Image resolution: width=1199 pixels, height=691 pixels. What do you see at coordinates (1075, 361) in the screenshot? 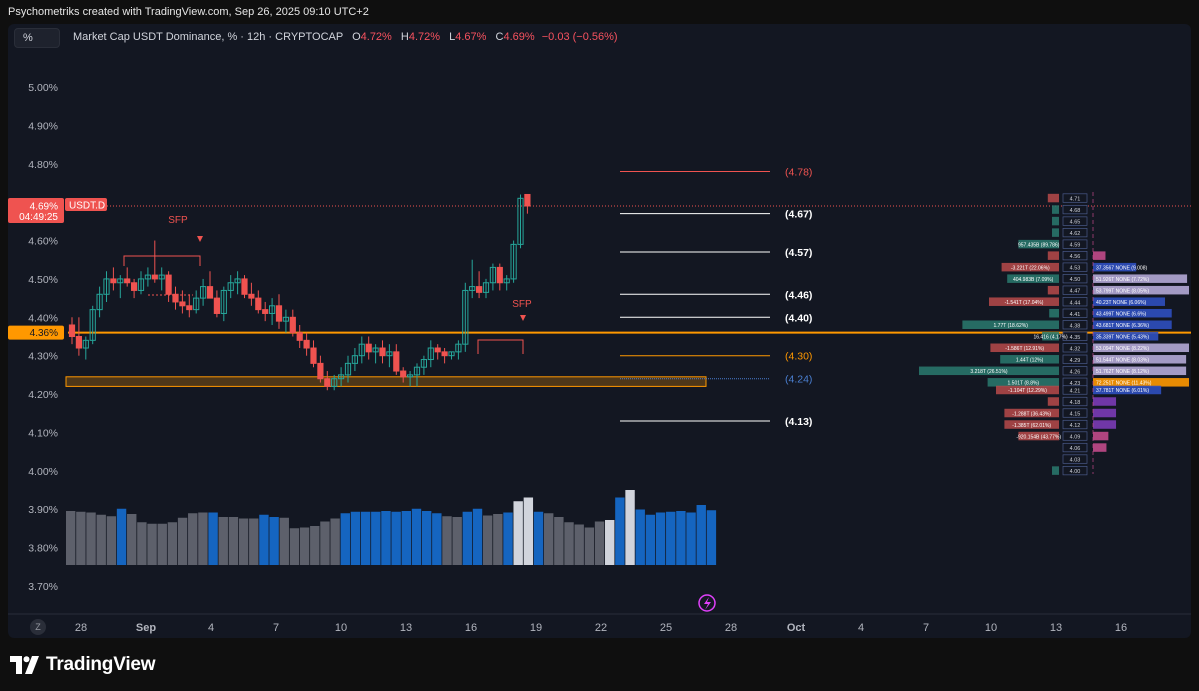
I see `profile-price-label: 4.29` at bounding box center [1075, 361].